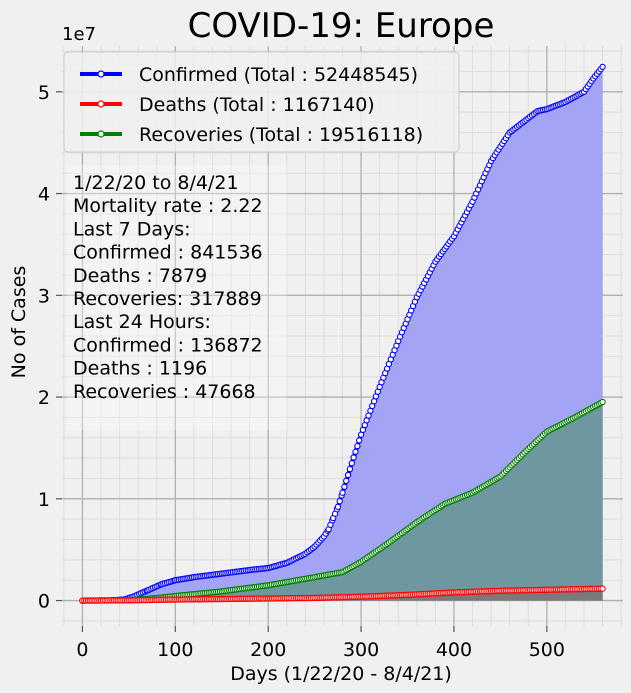 The image size is (631, 693). Describe the element at coordinates (268, 650) in the screenshot. I see `x-tick-label: 200` at that location.